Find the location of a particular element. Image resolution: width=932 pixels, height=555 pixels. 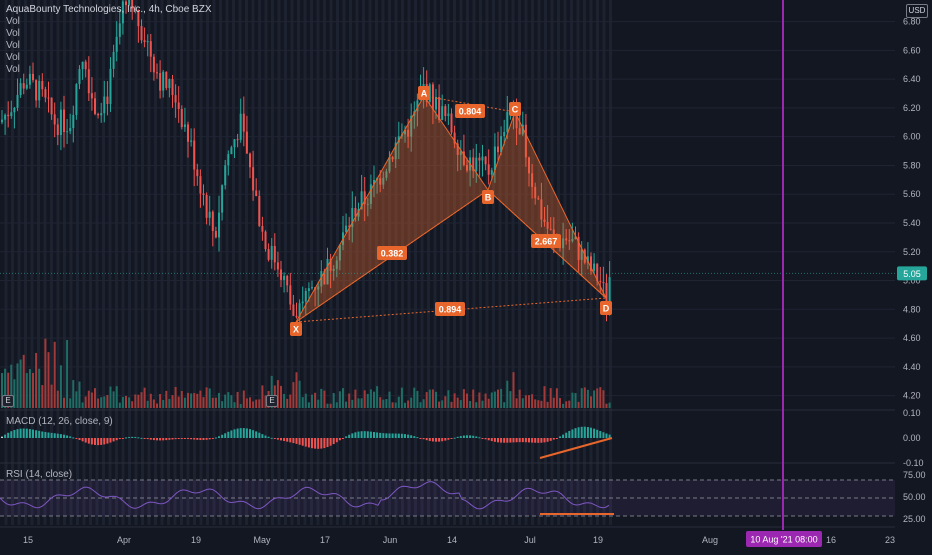

crosshair-time-badge is located at coordinates (784, 539).